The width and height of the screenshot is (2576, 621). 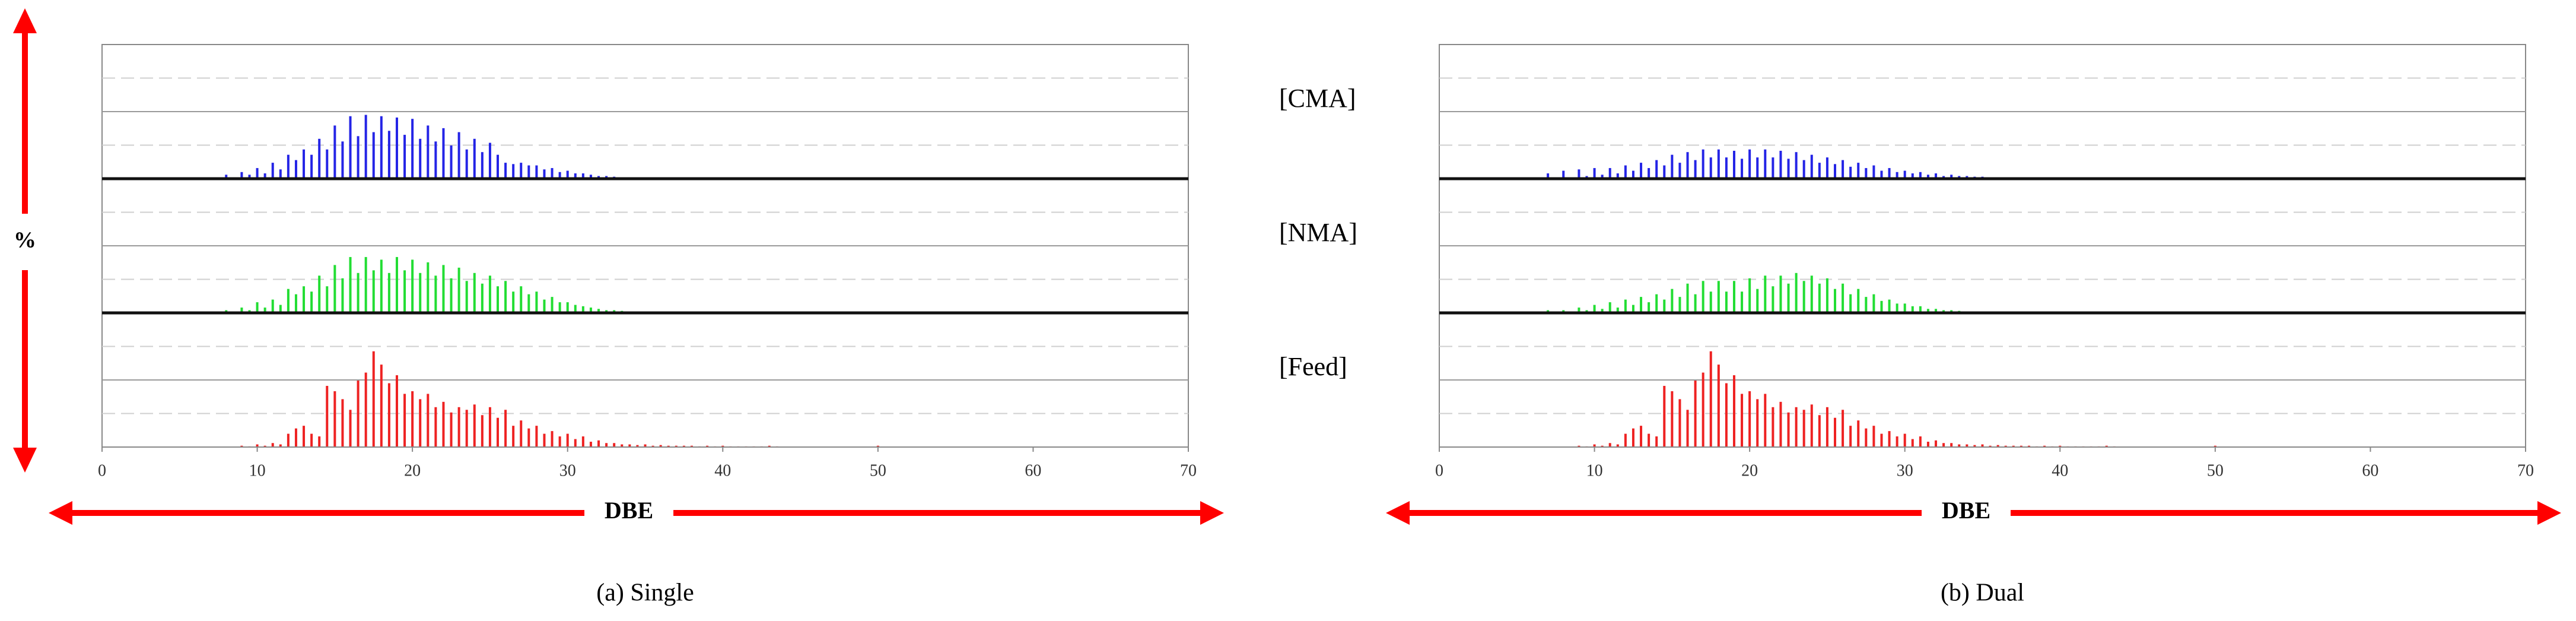 What do you see at coordinates (2370, 470) in the screenshot?
I see `x-tick-label: 60` at bounding box center [2370, 470].